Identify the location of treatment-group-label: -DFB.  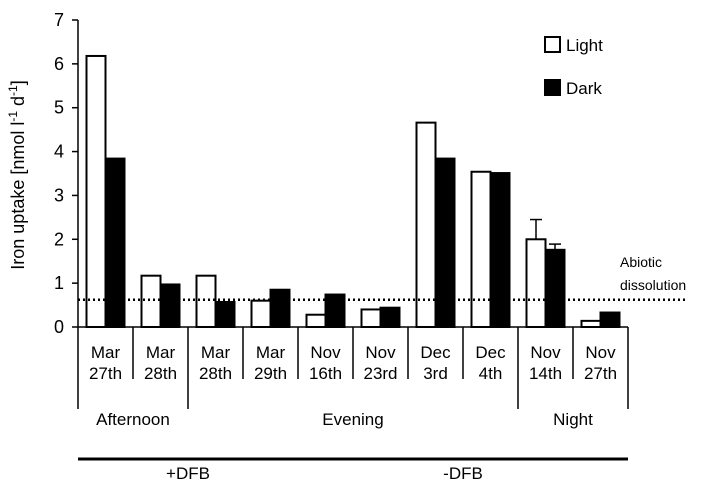
(463, 473).